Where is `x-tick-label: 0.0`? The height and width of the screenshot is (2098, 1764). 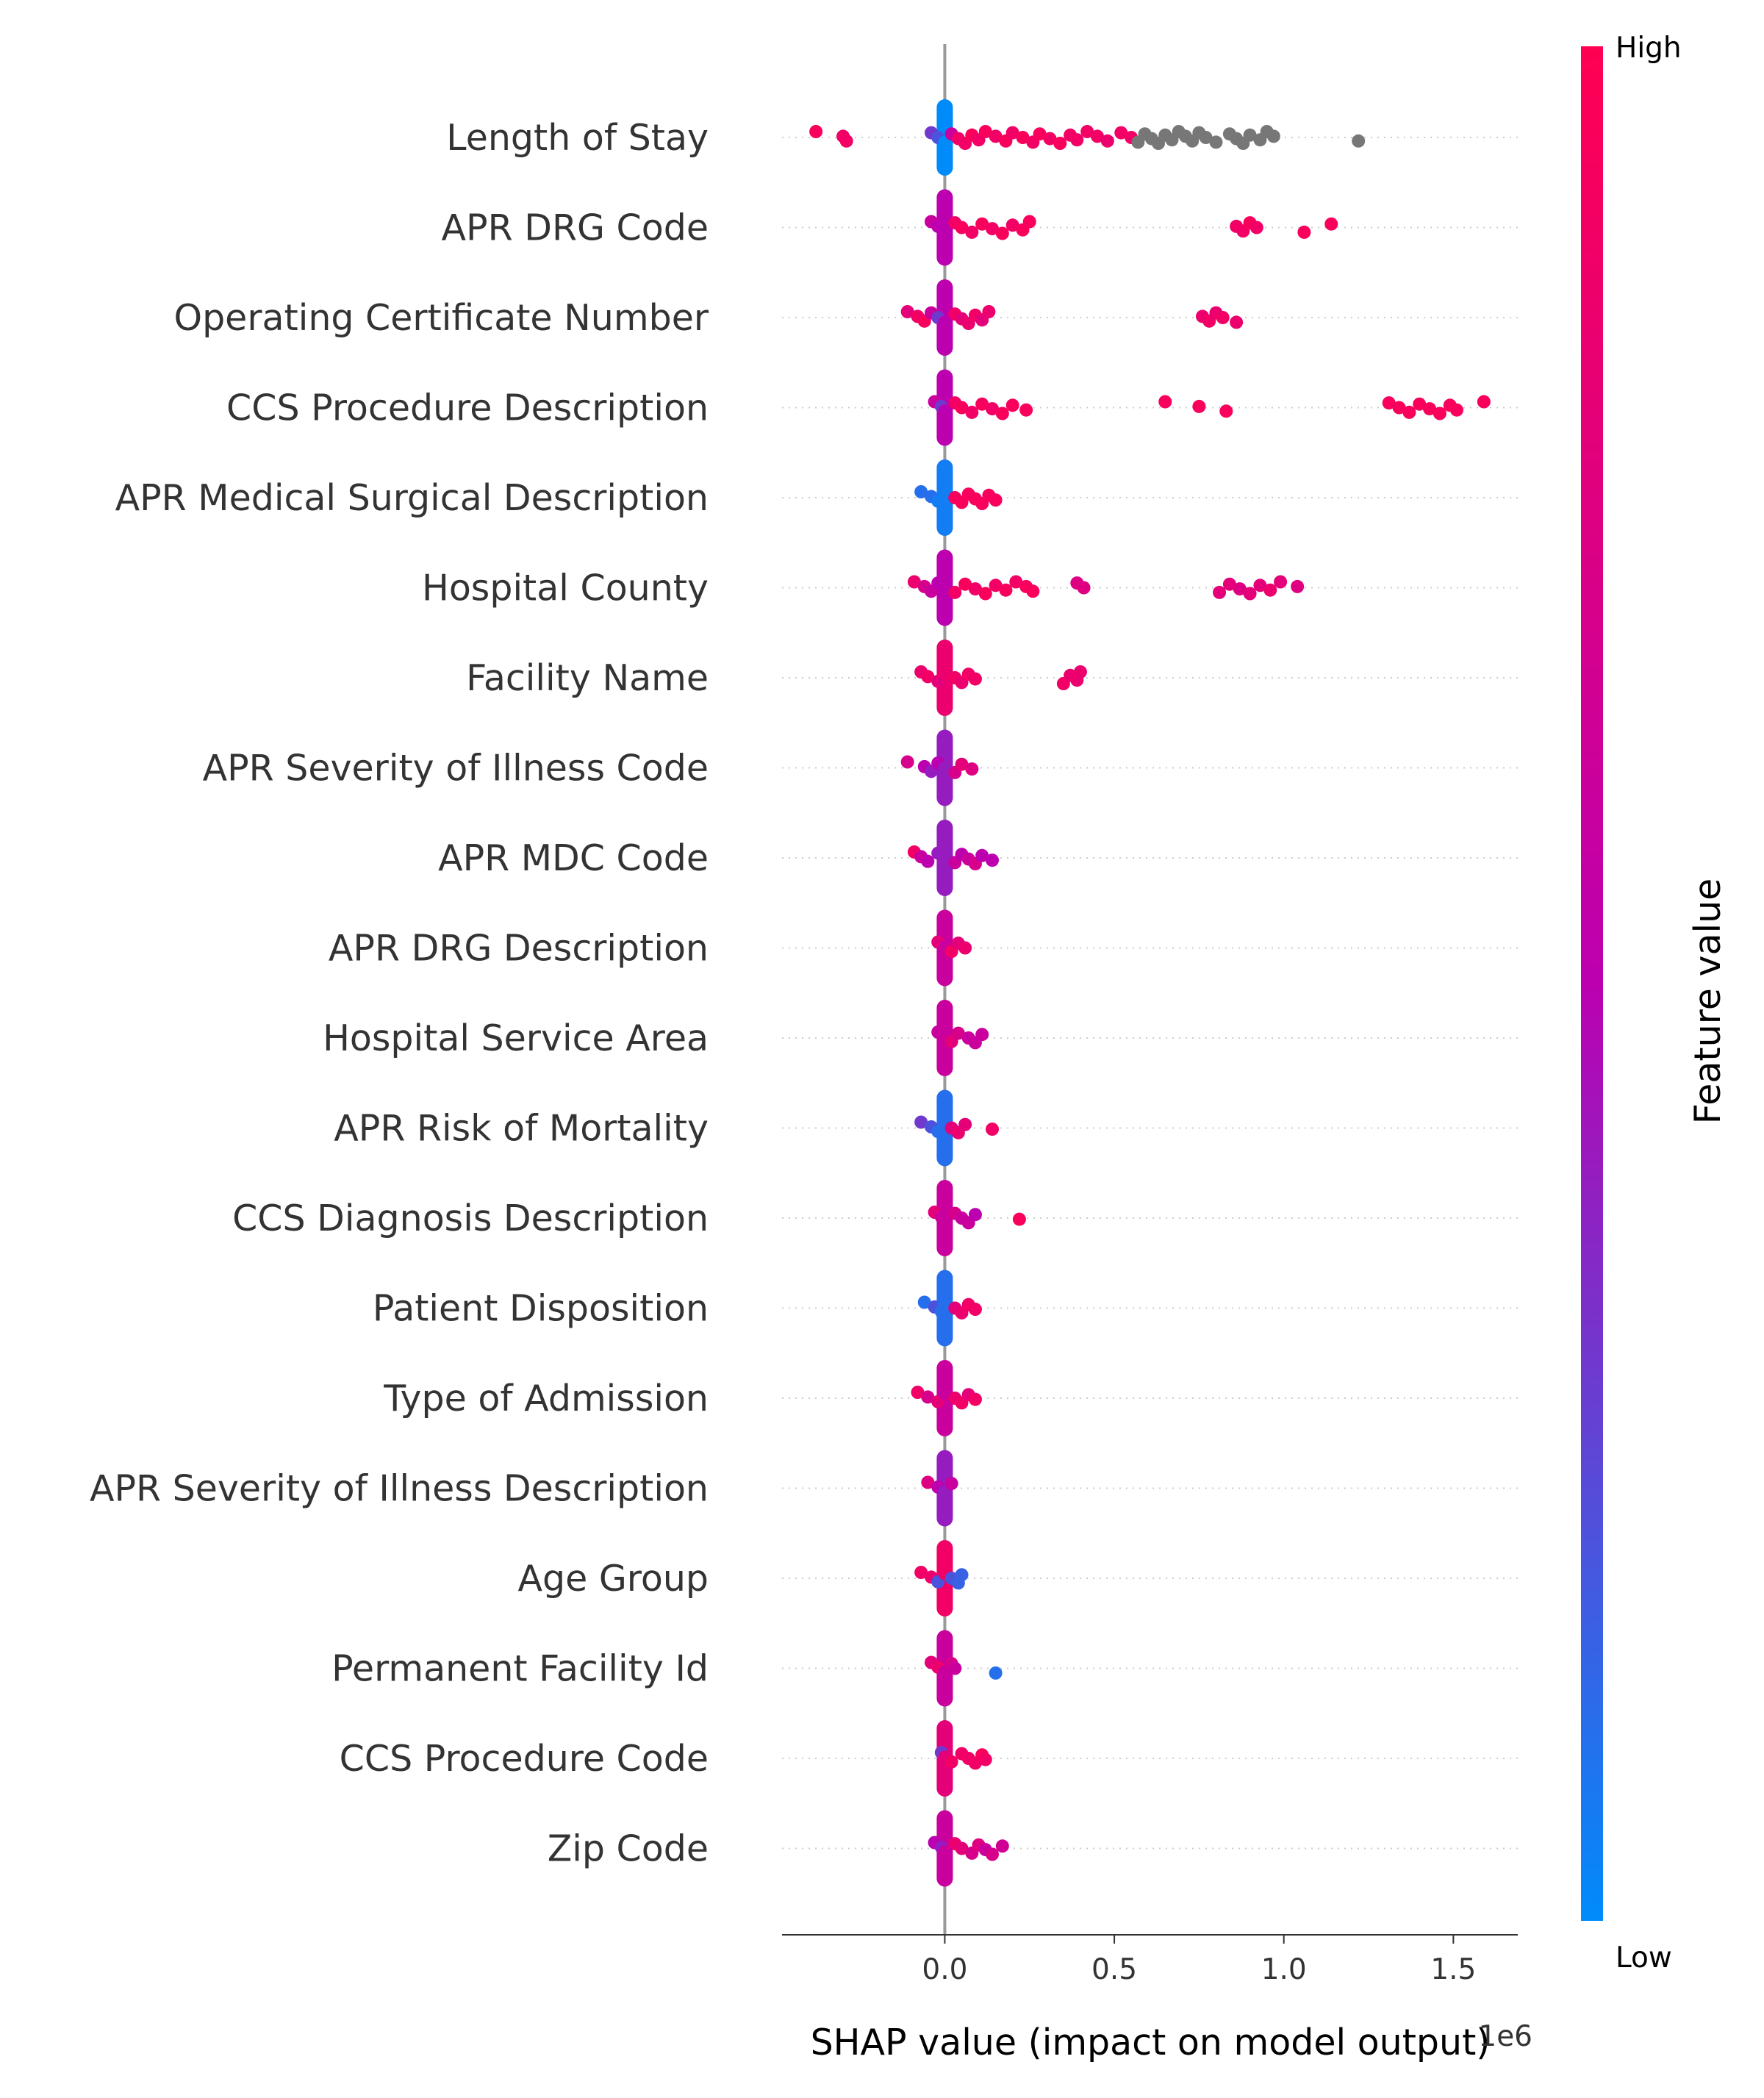
x-tick-label: 0.0 is located at coordinates (944, 1969).